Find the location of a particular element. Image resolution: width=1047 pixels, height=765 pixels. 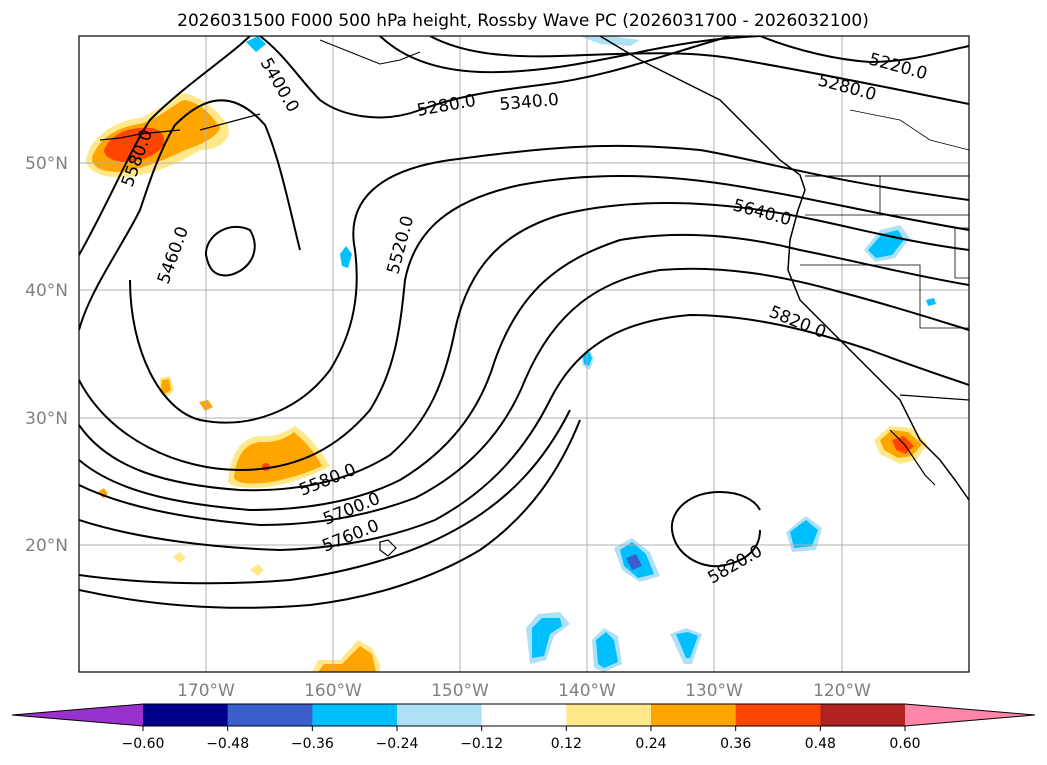

lat-label: 20°N is located at coordinates (46, 546).